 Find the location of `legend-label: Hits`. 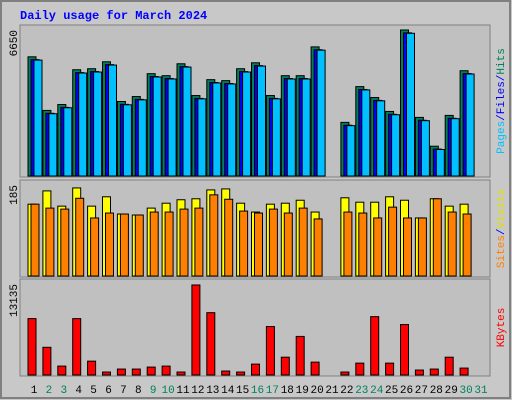

legend-label: Hits is located at coordinates (502, 61).